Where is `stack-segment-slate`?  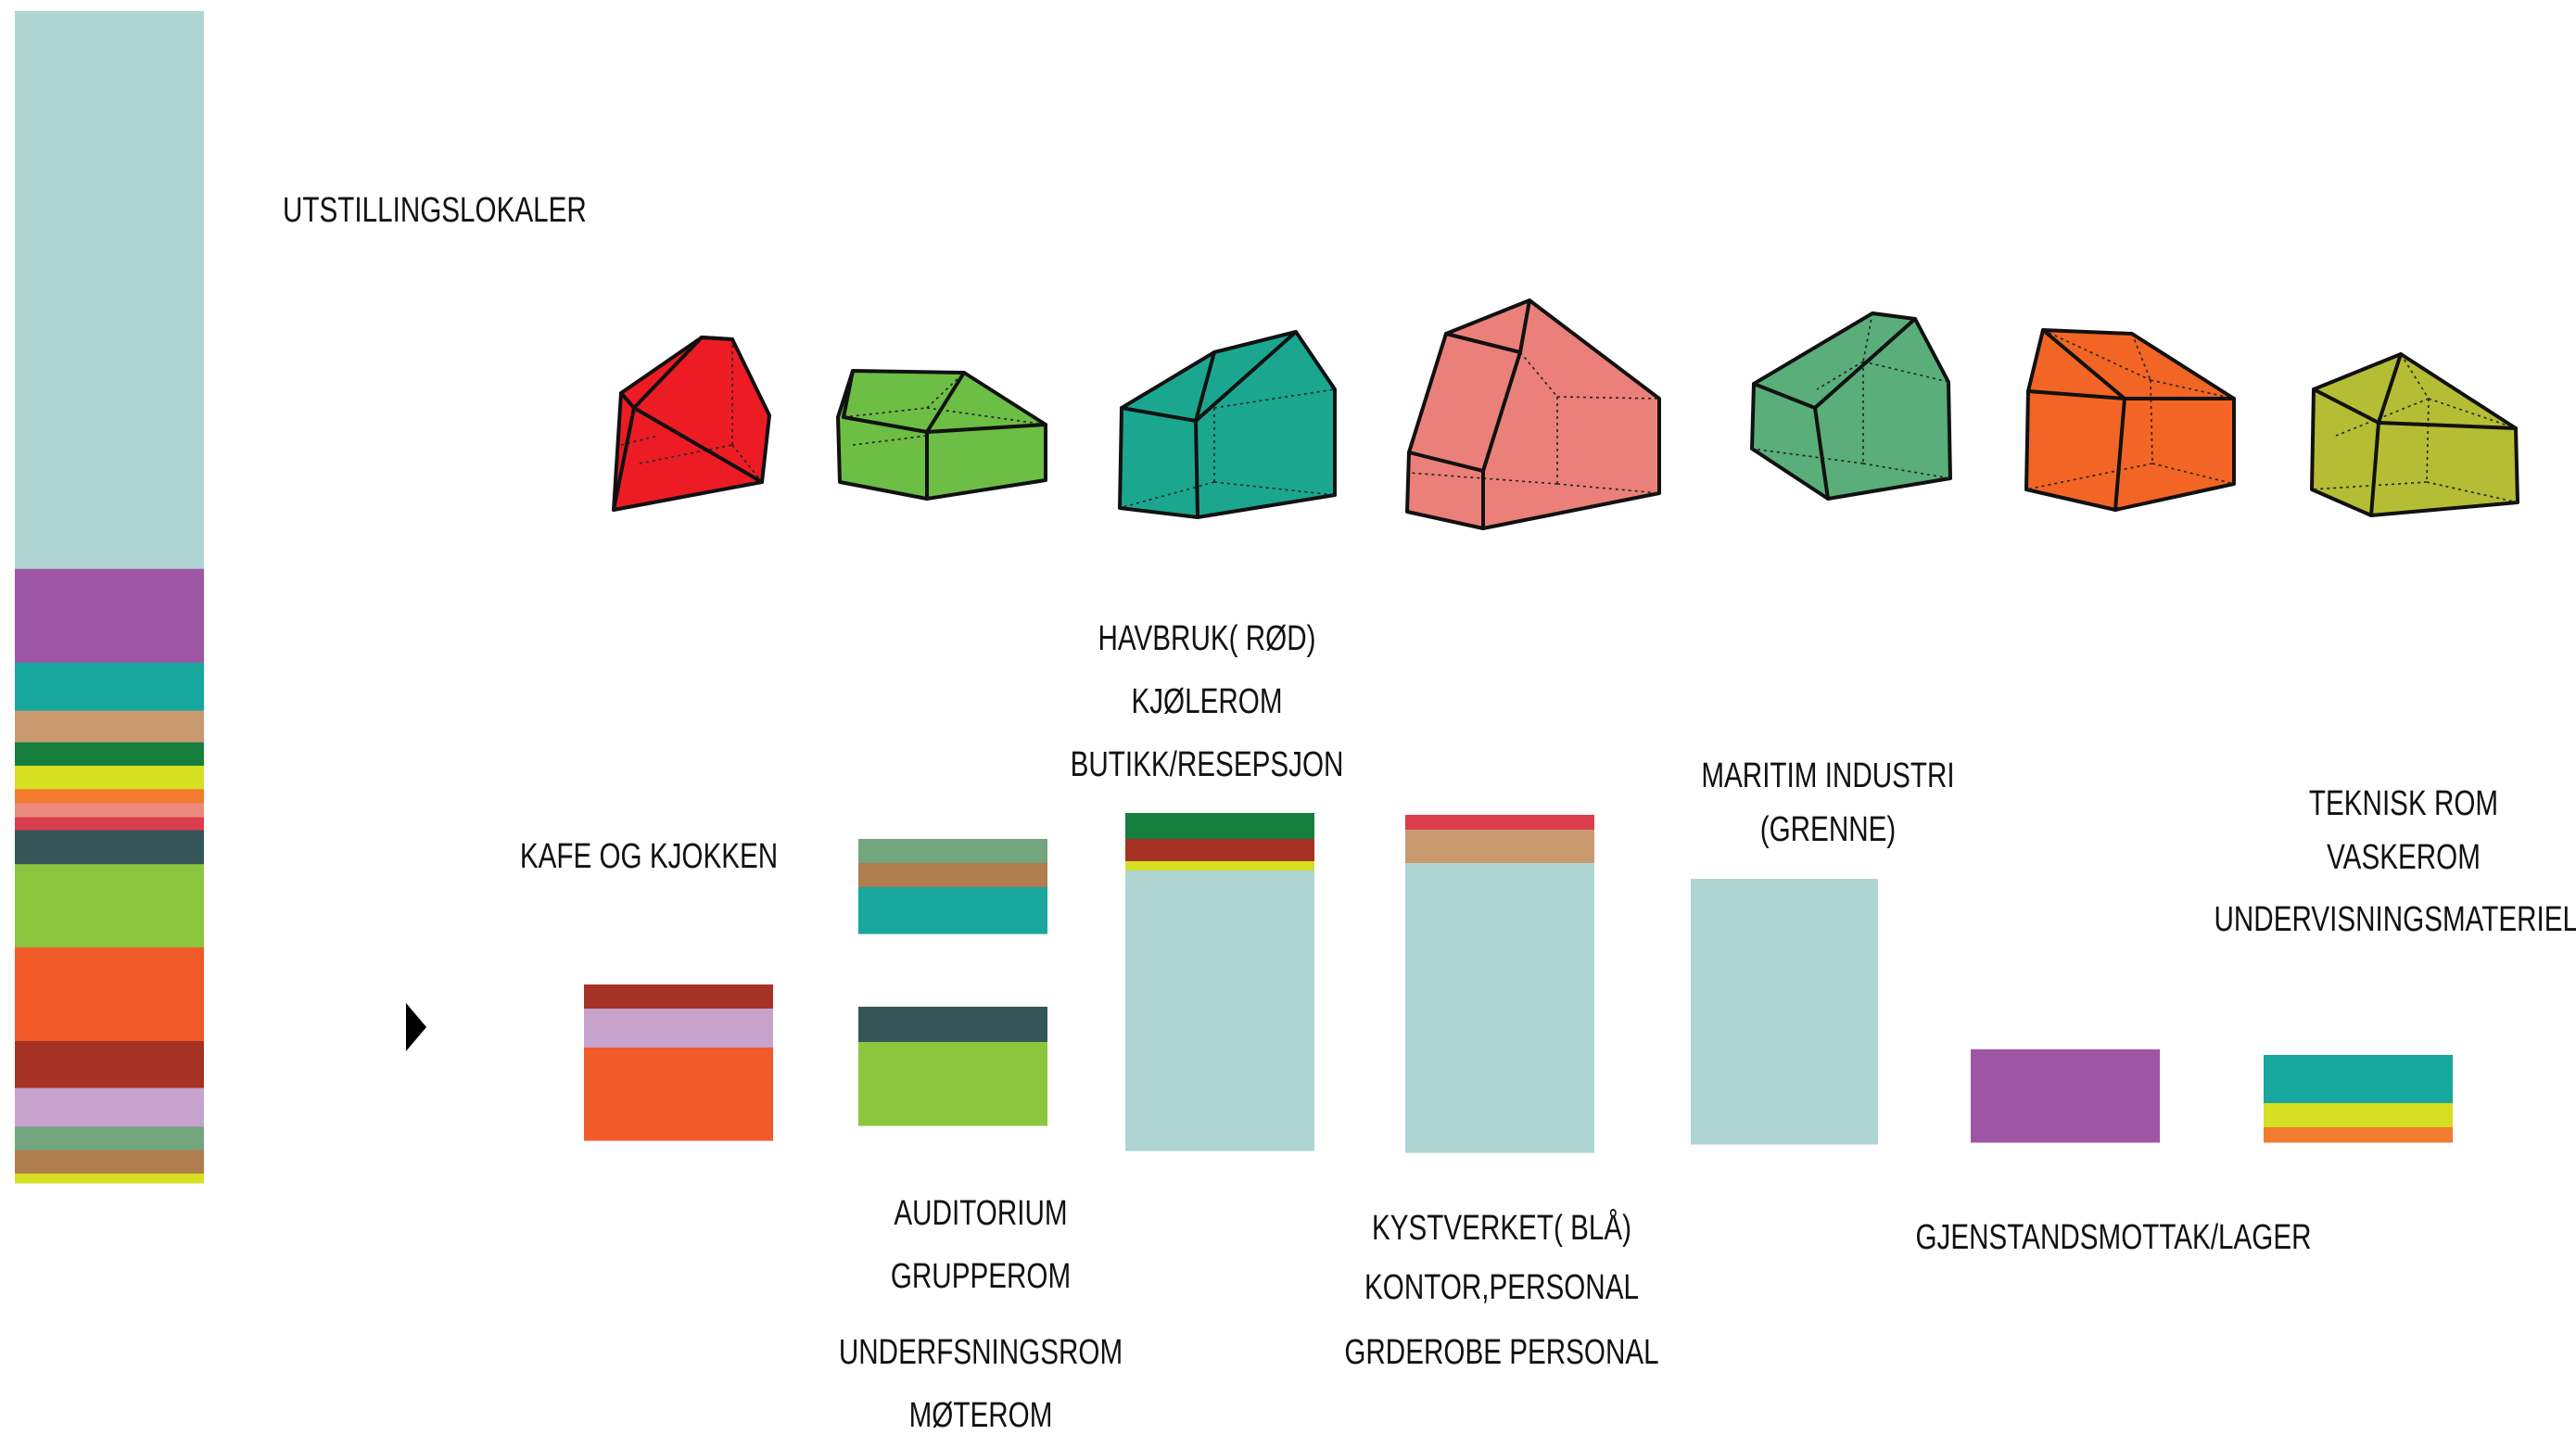
stack-segment-slate is located at coordinates (109, 847).